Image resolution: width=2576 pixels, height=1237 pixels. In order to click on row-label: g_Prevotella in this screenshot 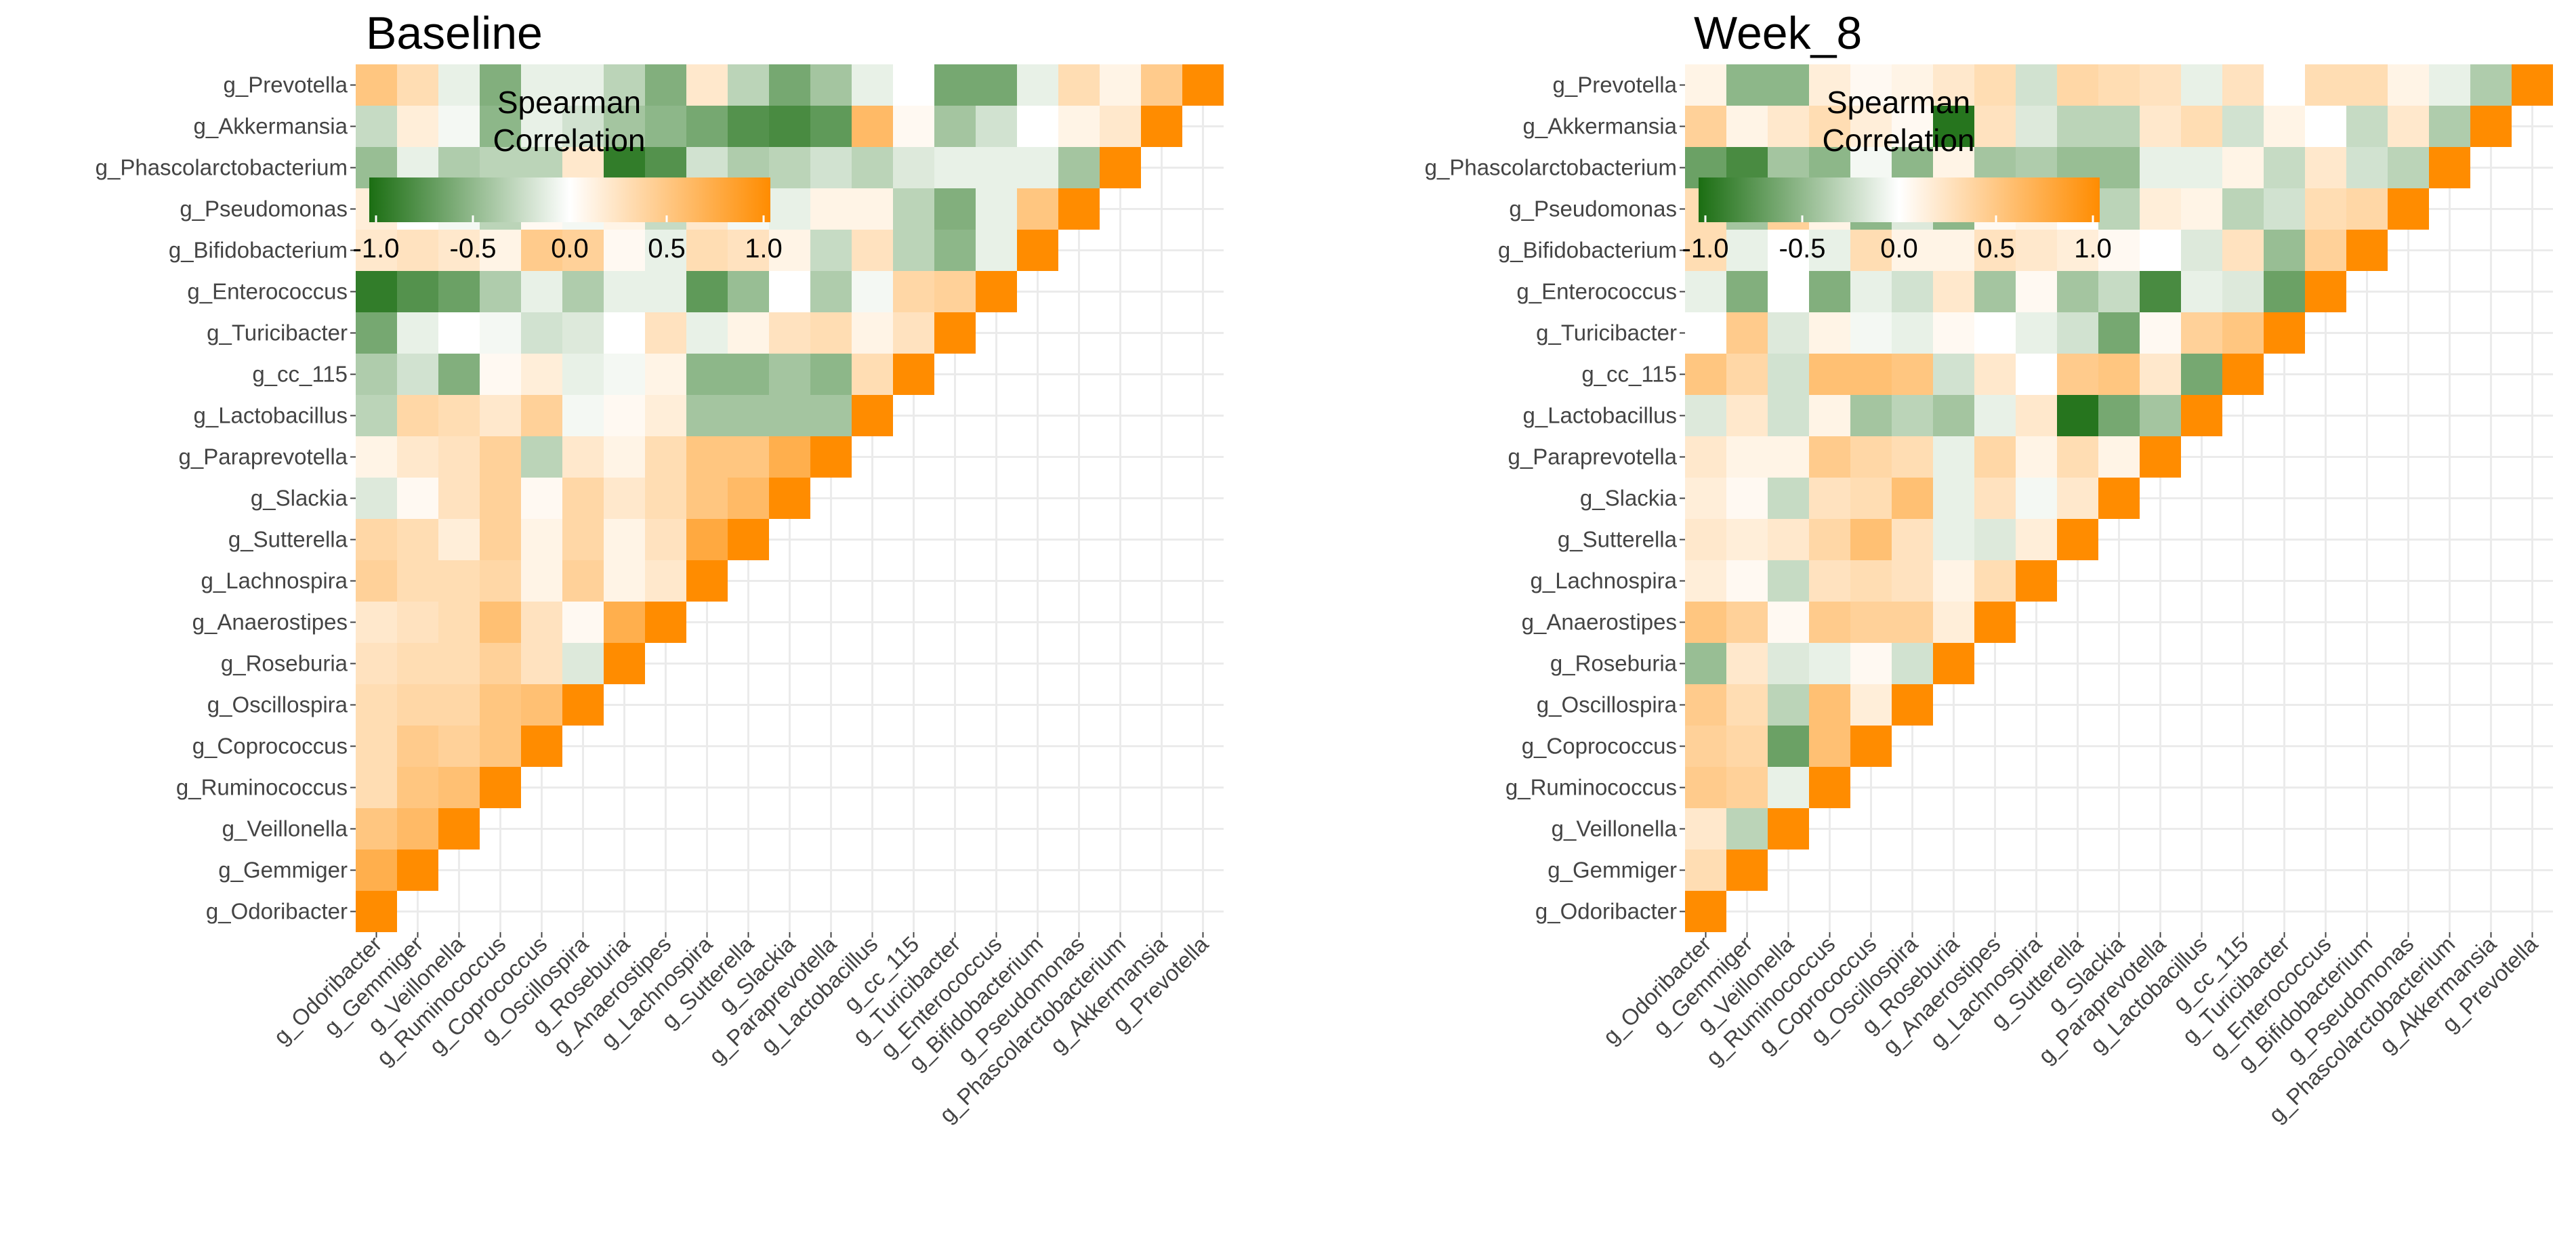, I will do `click(286, 85)`.